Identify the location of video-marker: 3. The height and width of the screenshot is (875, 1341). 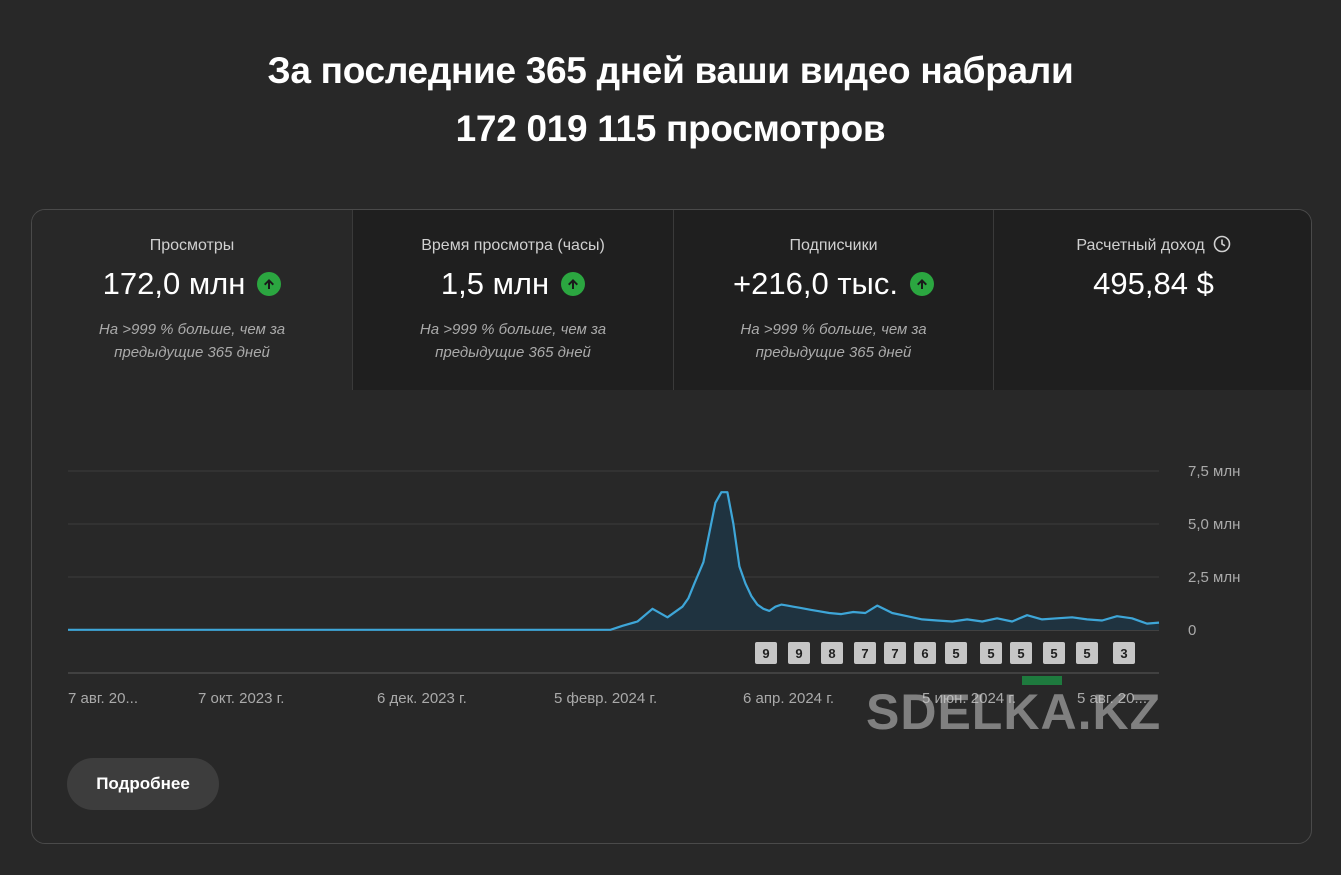
(1124, 653).